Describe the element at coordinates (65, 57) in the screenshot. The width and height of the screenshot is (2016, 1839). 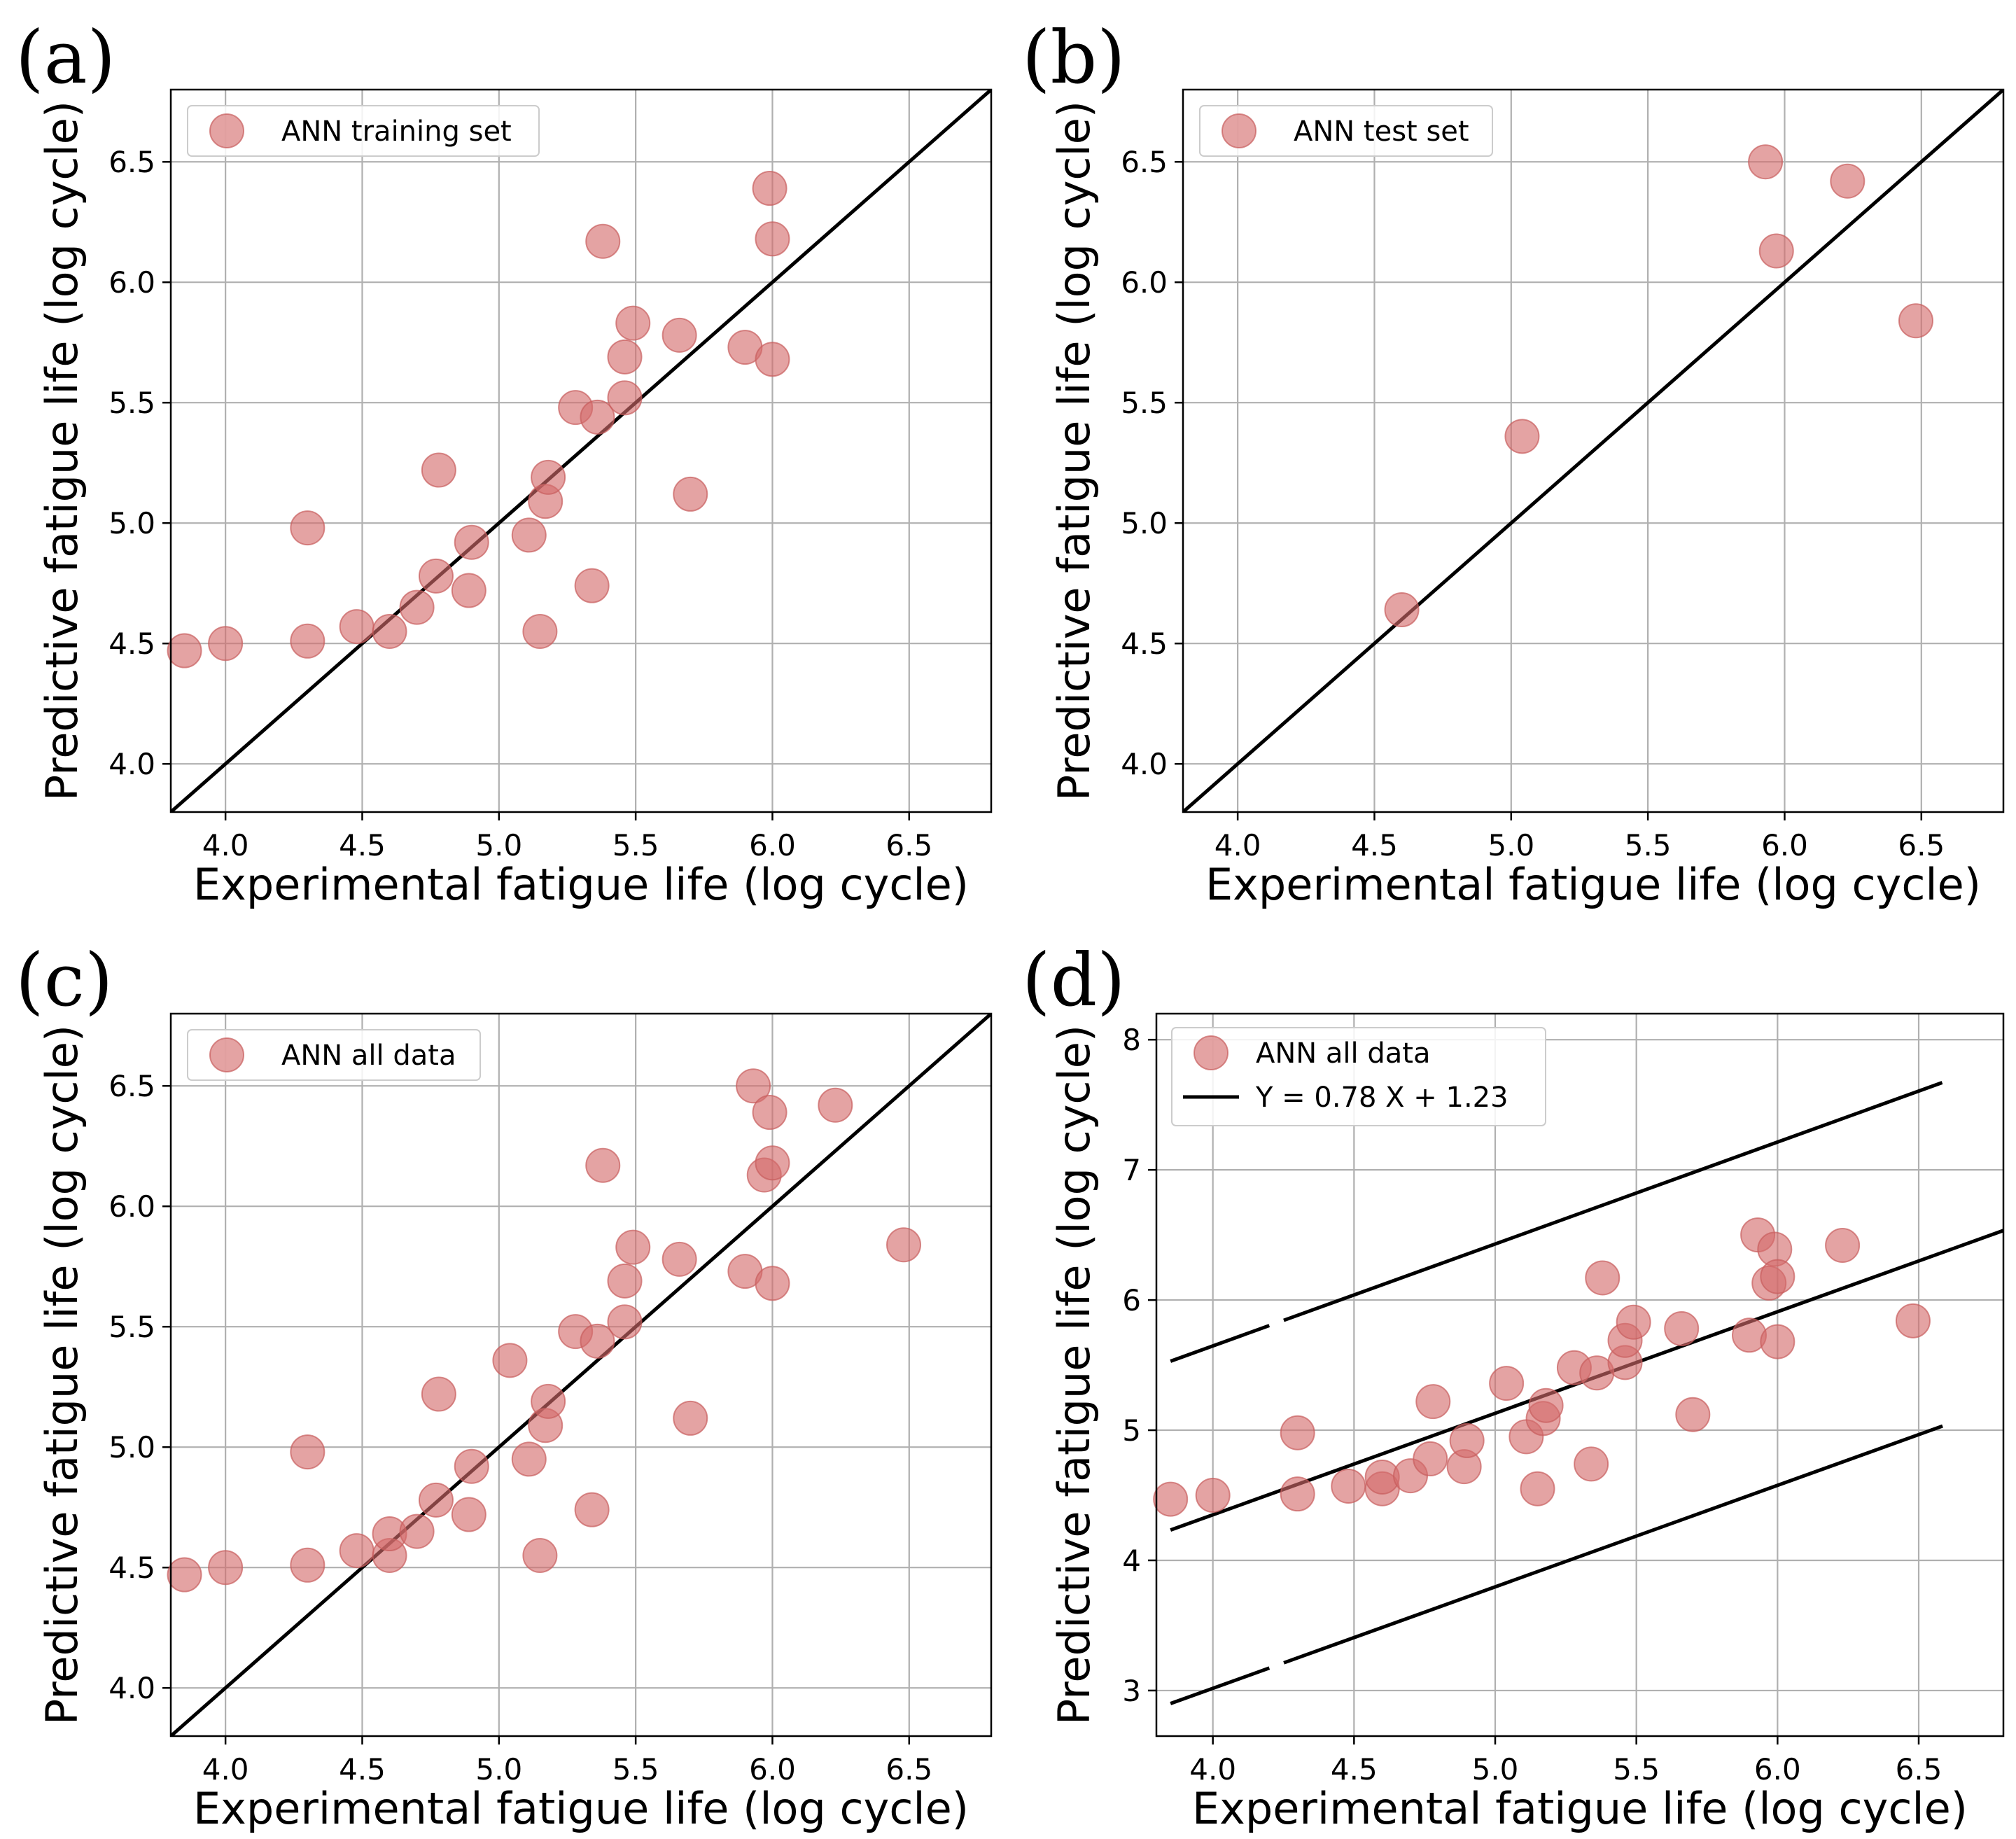
I see `panel-label: (a)` at that location.